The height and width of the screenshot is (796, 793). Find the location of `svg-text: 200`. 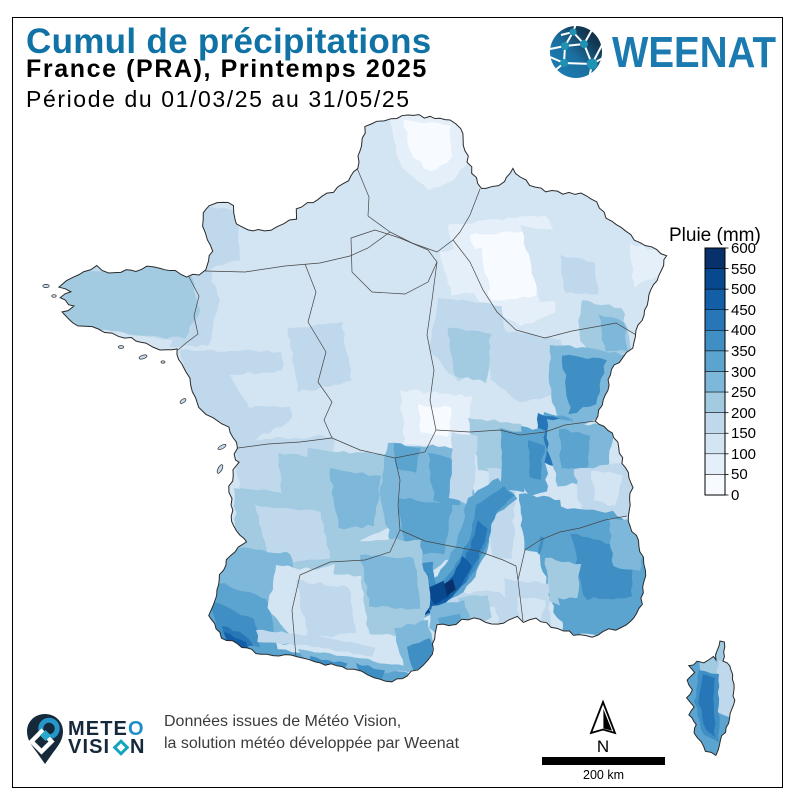

svg-text: 200 is located at coordinates (743, 413).